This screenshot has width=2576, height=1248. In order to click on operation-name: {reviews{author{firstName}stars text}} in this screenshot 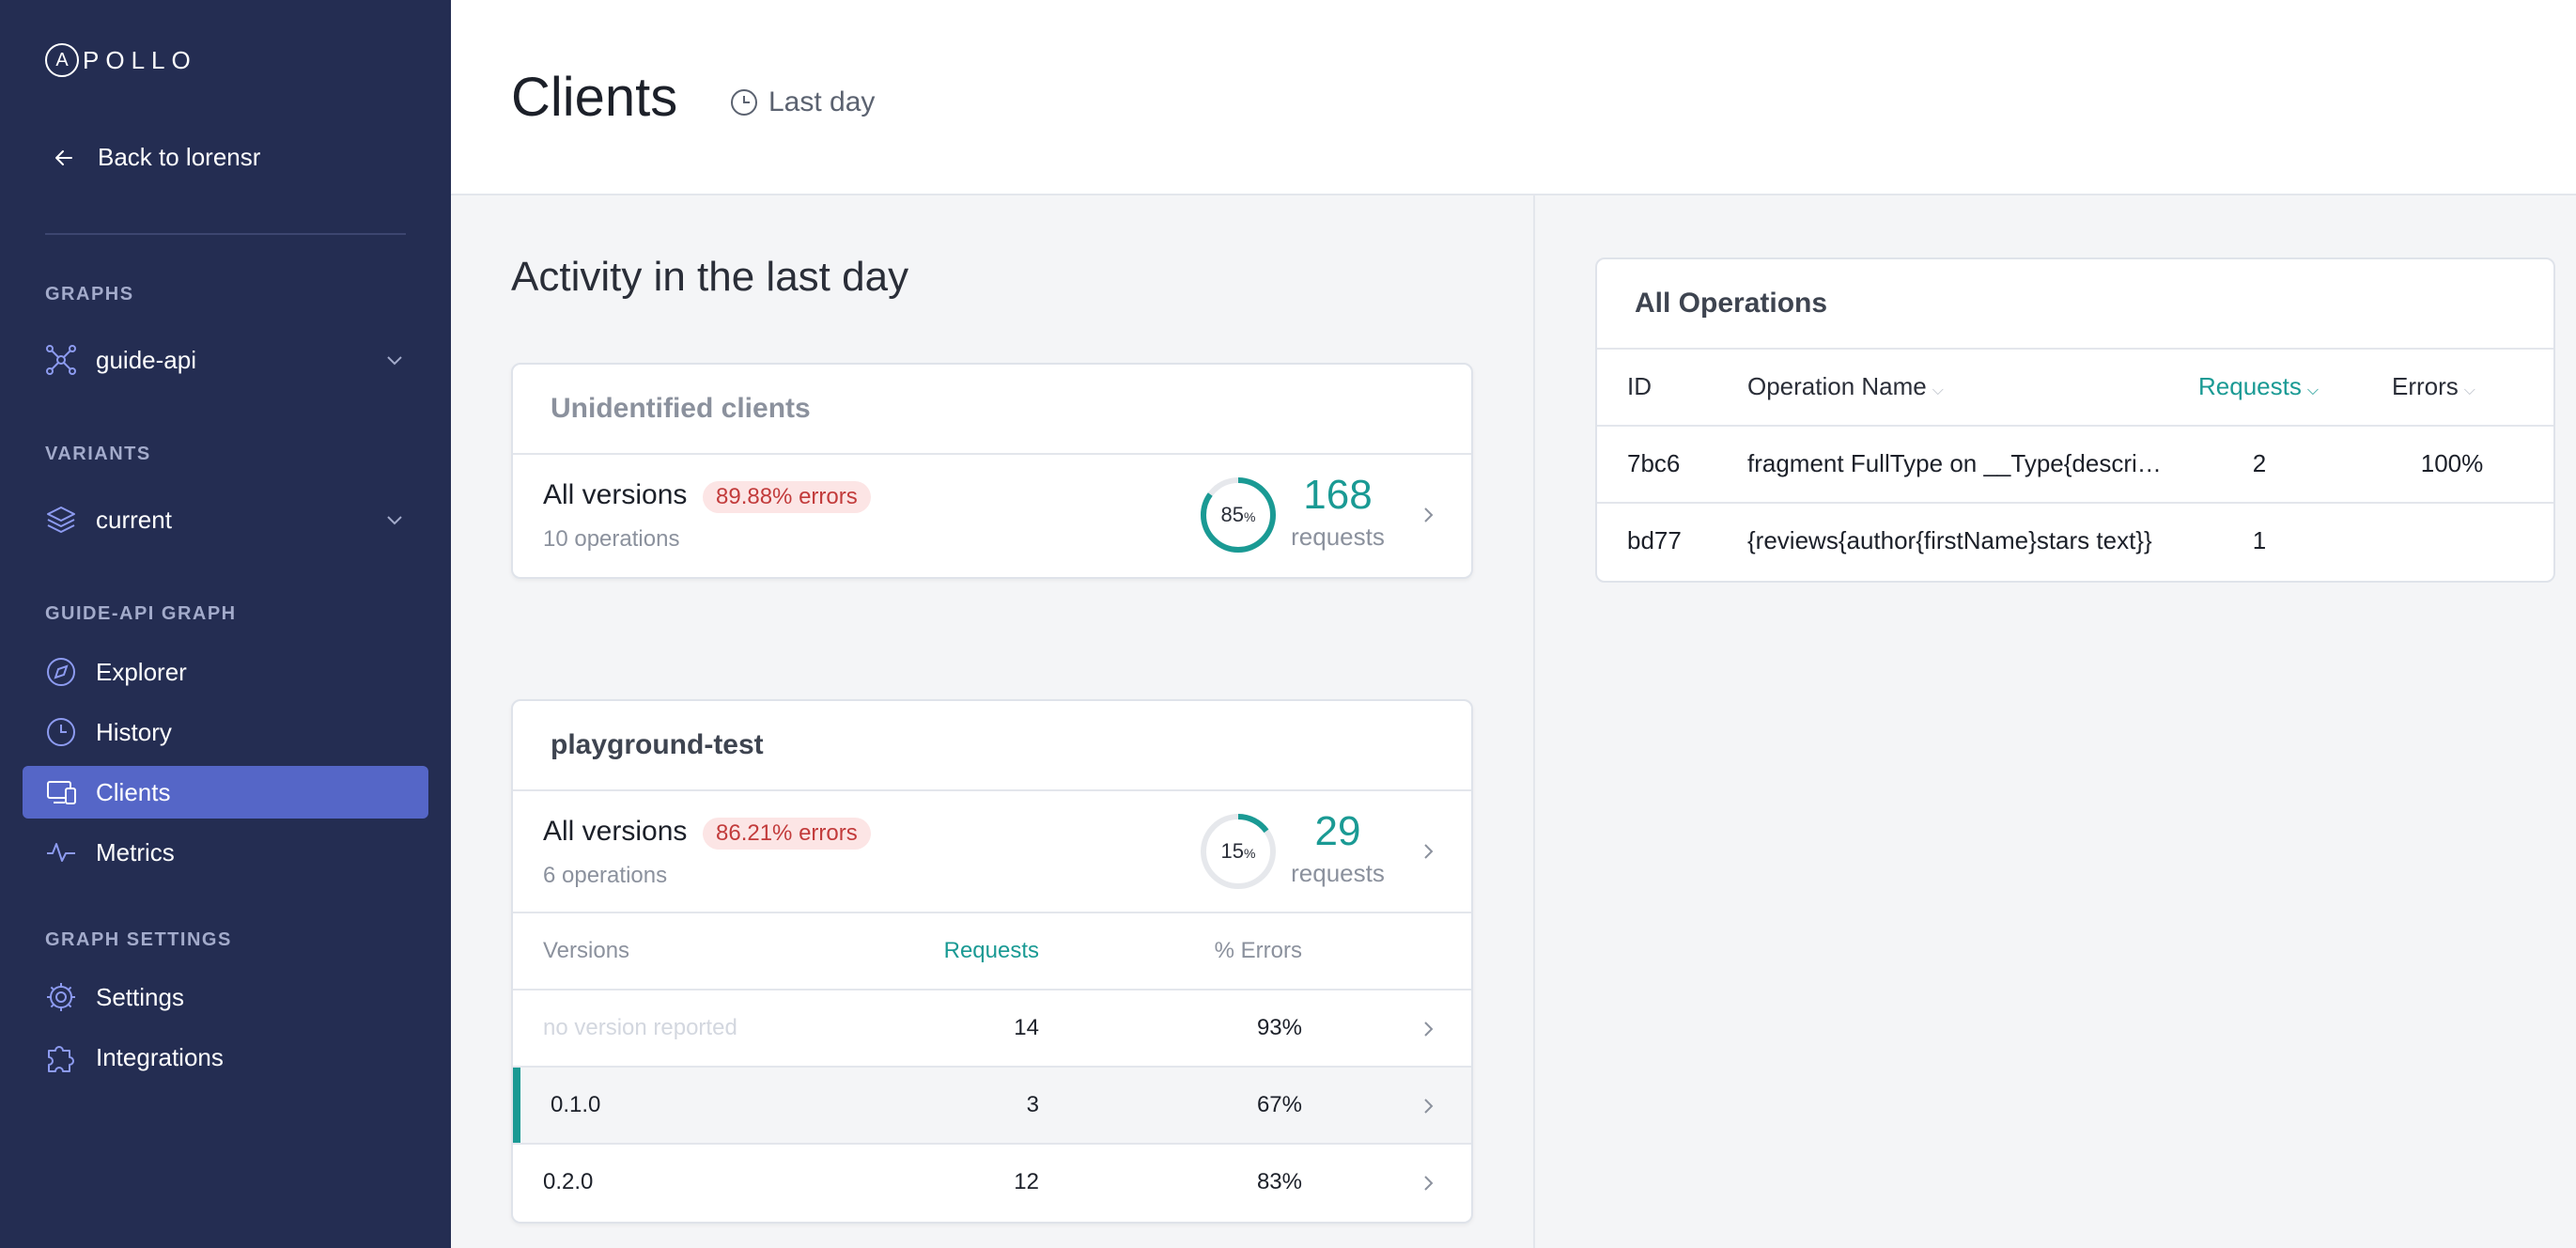, I will do `click(1949, 540)`.